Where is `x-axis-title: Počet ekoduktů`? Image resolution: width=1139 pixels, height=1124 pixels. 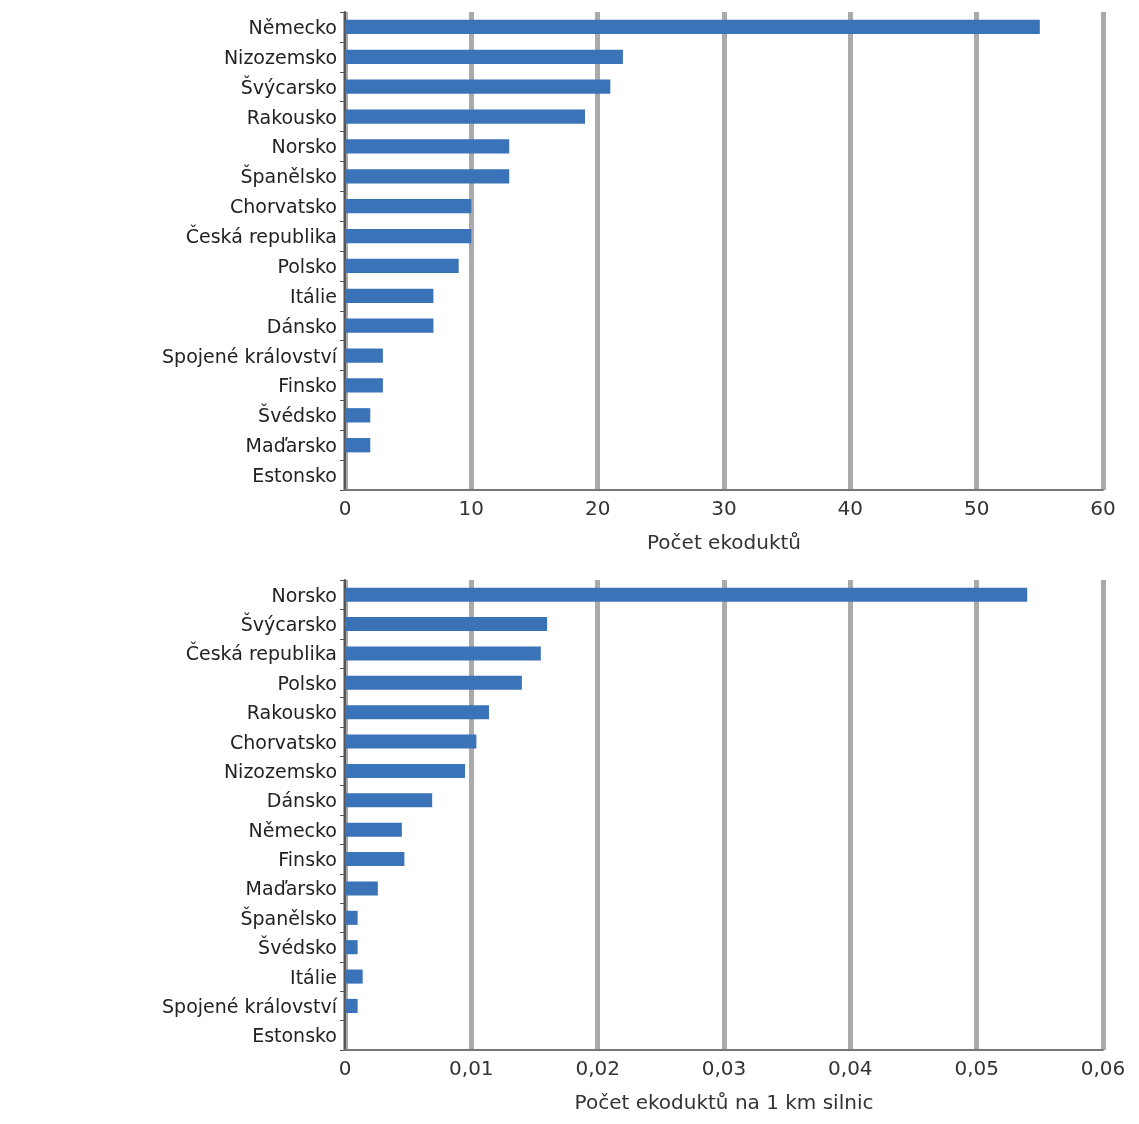 x-axis-title: Počet ekoduktů is located at coordinates (724, 542).